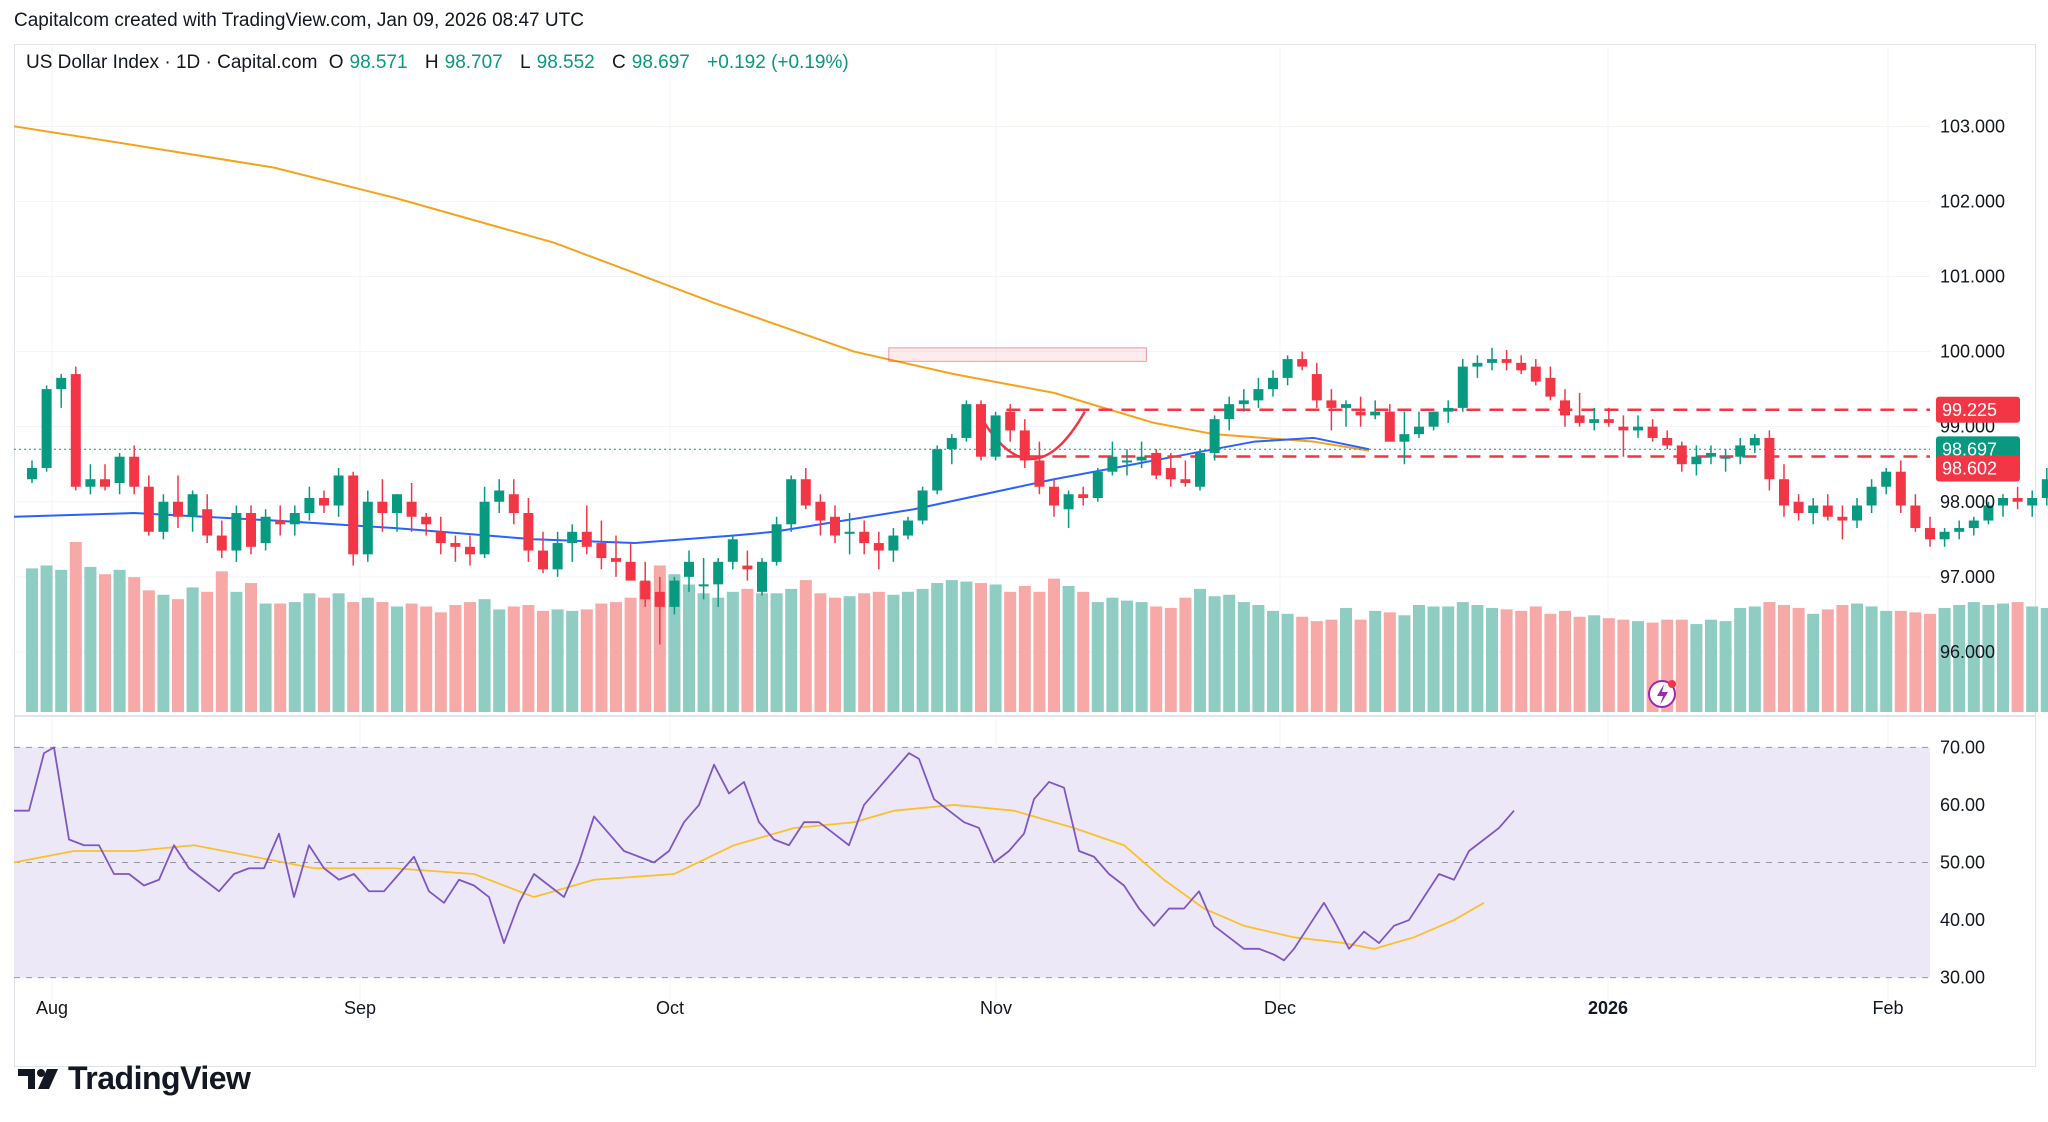 The height and width of the screenshot is (1122, 2048). Describe the element at coordinates (1978, 468) in the screenshot. I see `price-label: 98.602` at that location.